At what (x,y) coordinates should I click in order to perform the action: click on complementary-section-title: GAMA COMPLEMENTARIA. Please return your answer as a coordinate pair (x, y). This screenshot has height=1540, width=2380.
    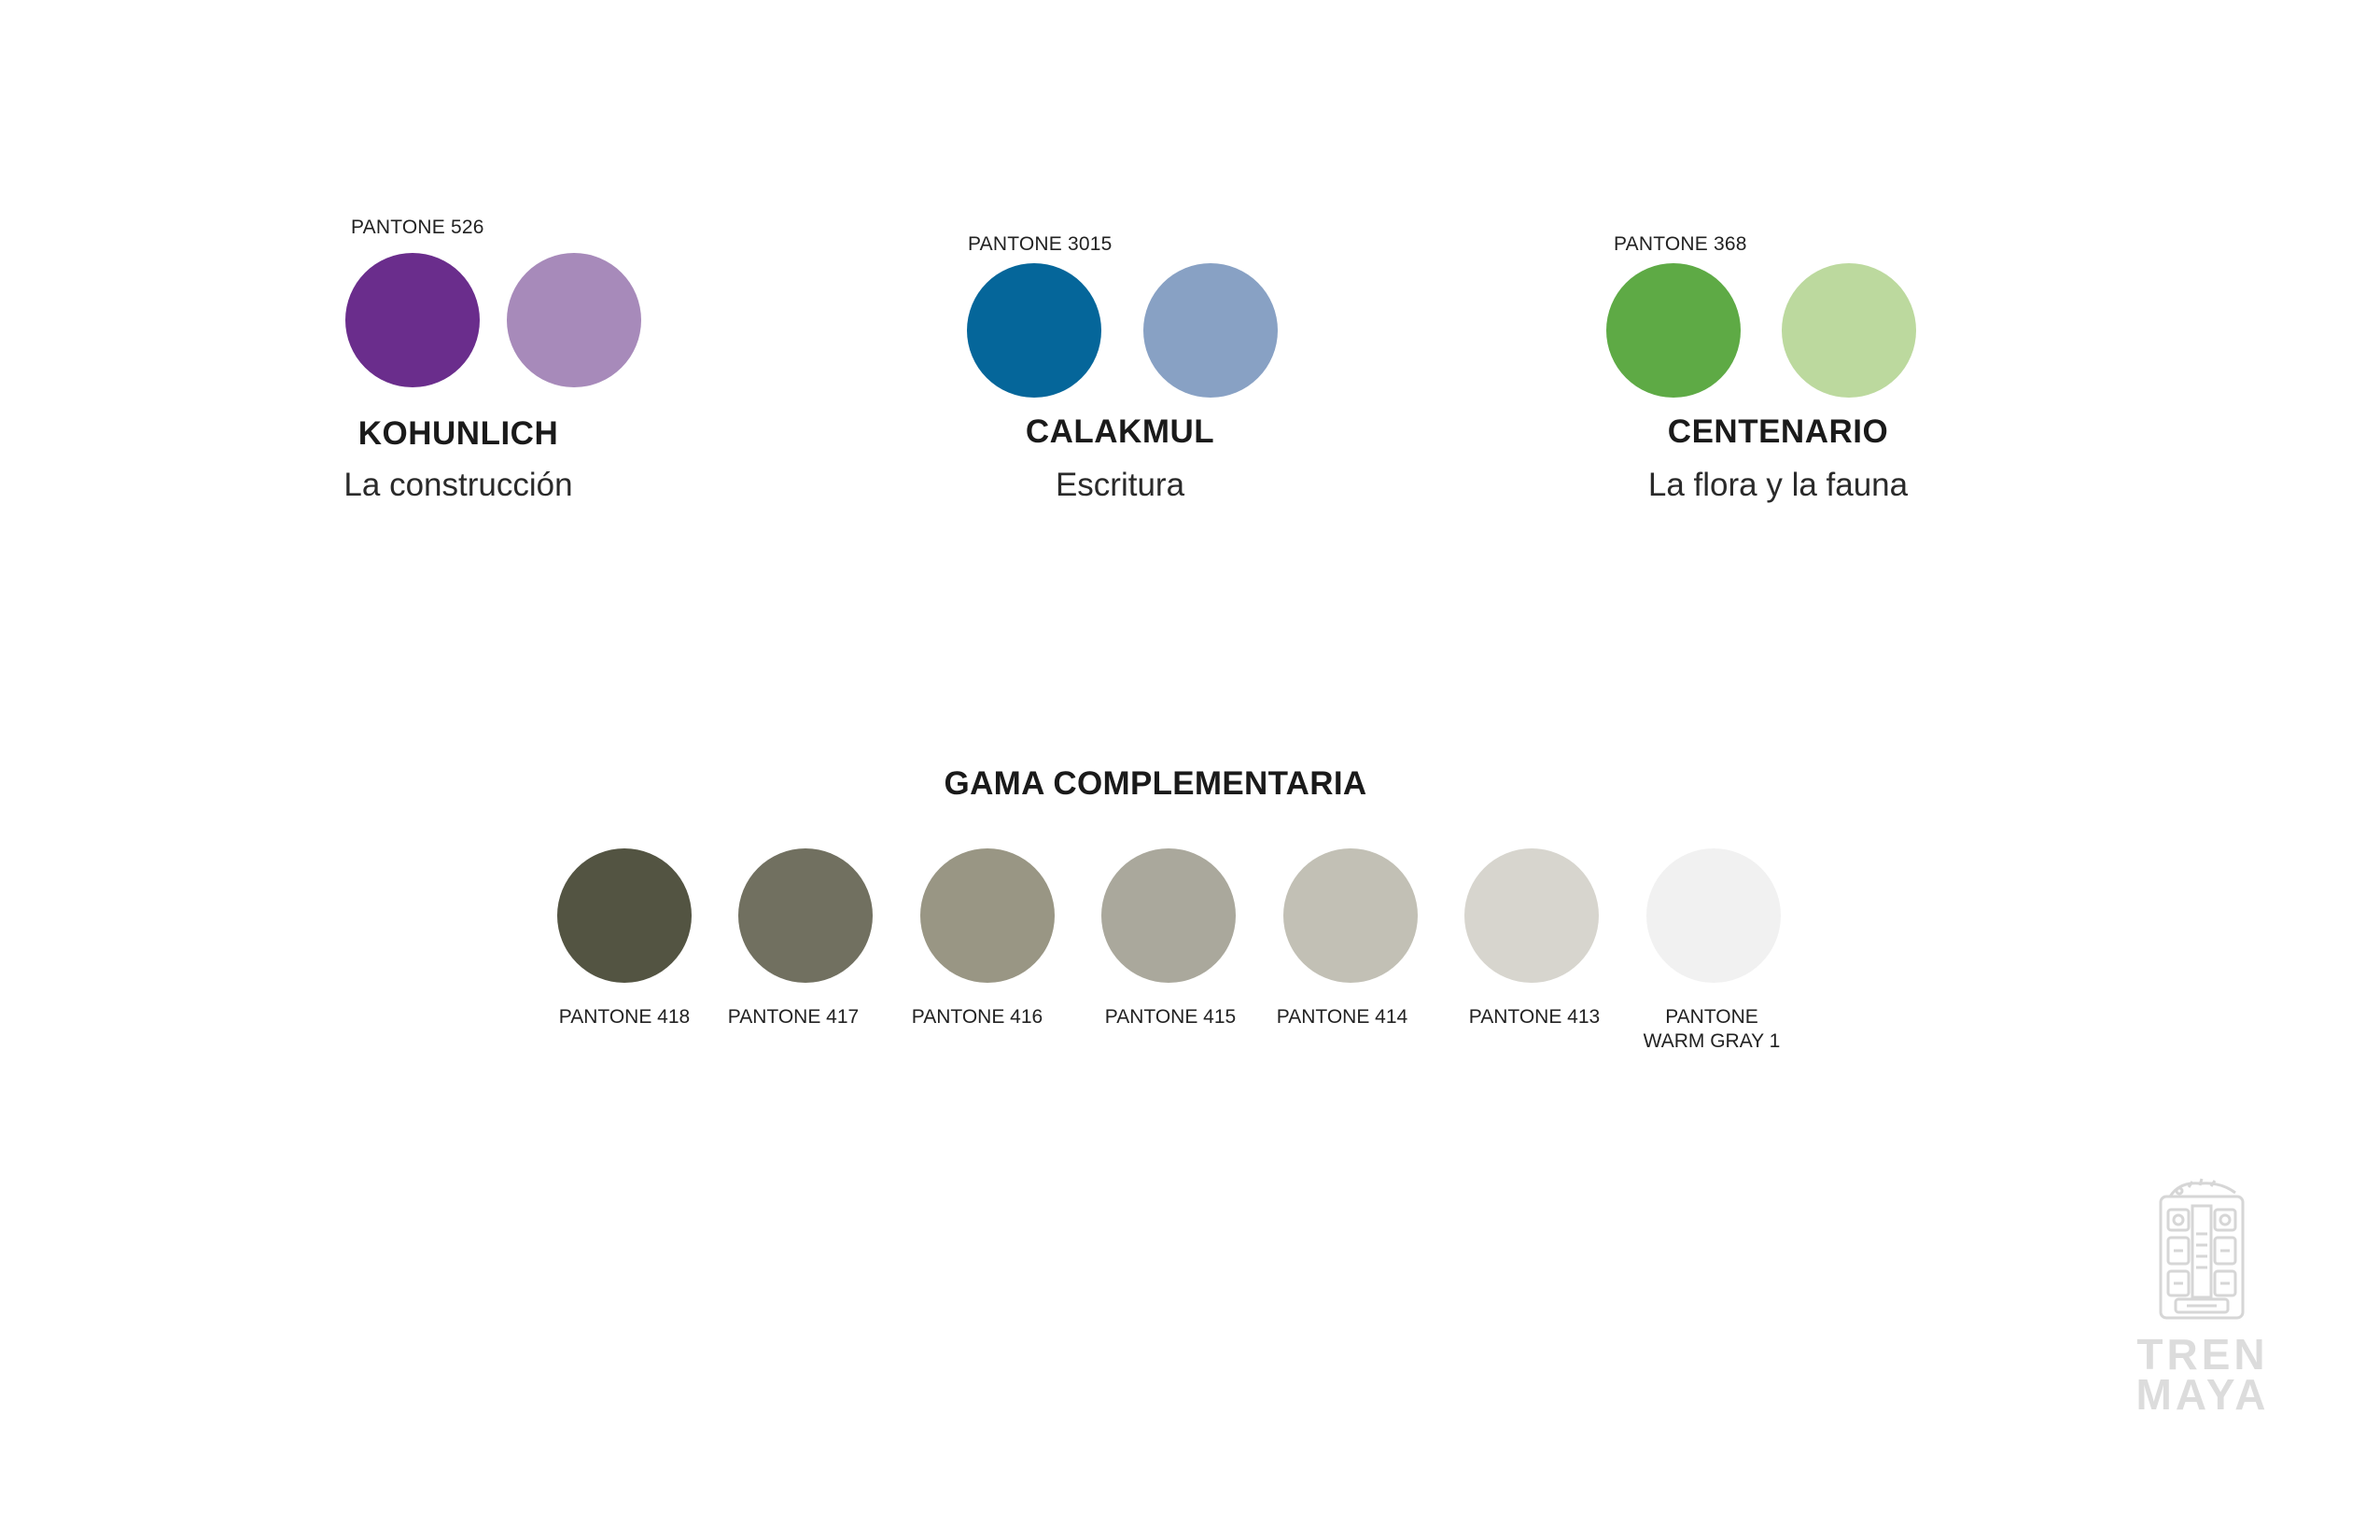
    Looking at the image, I should click on (1155, 783).